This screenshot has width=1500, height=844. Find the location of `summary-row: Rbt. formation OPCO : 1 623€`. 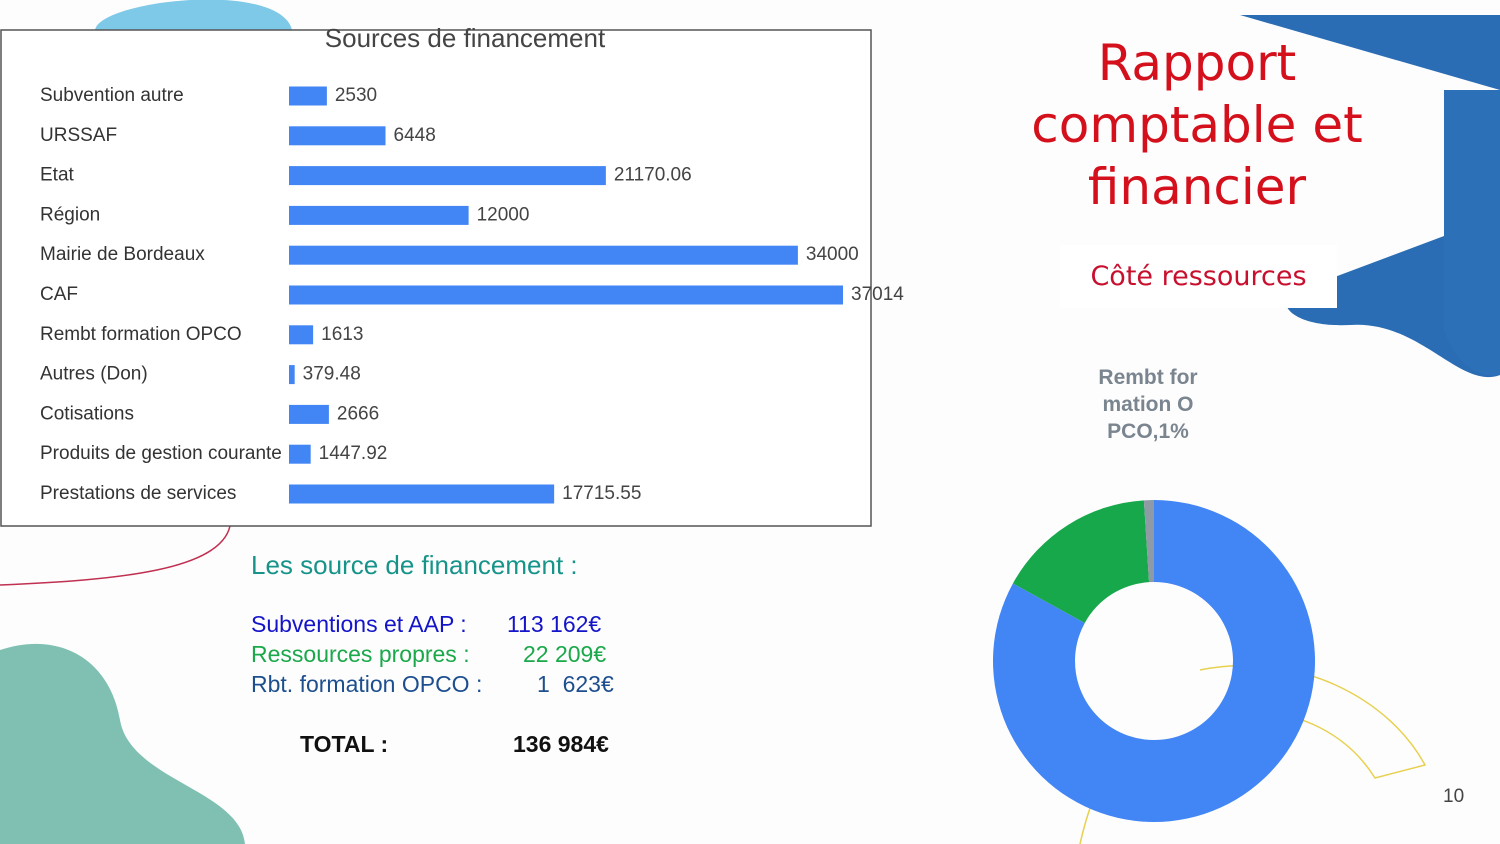

summary-row: Rbt. formation OPCO : 1 623€ is located at coordinates (432, 686).